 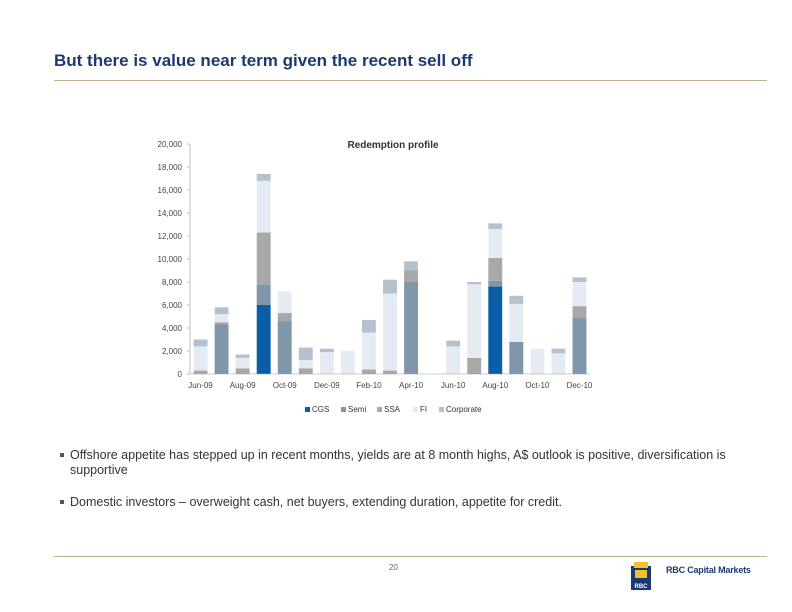 I want to click on bullet-square-icon, so click(x=62, y=502).